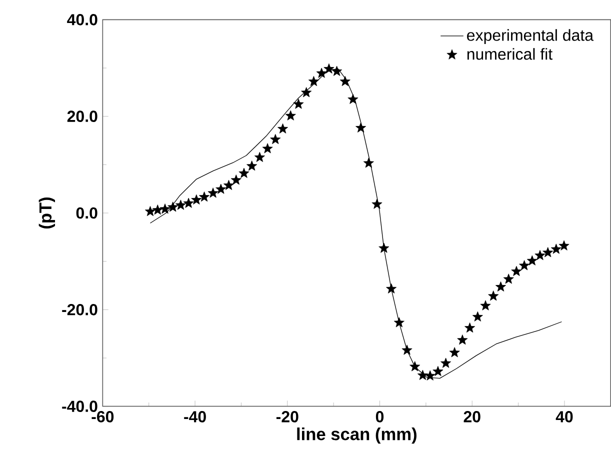 This screenshot has height=469, width=611. Describe the element at coordinates (509, 54) in the screenshot. I see `legend-label: numerical fit` at that location.